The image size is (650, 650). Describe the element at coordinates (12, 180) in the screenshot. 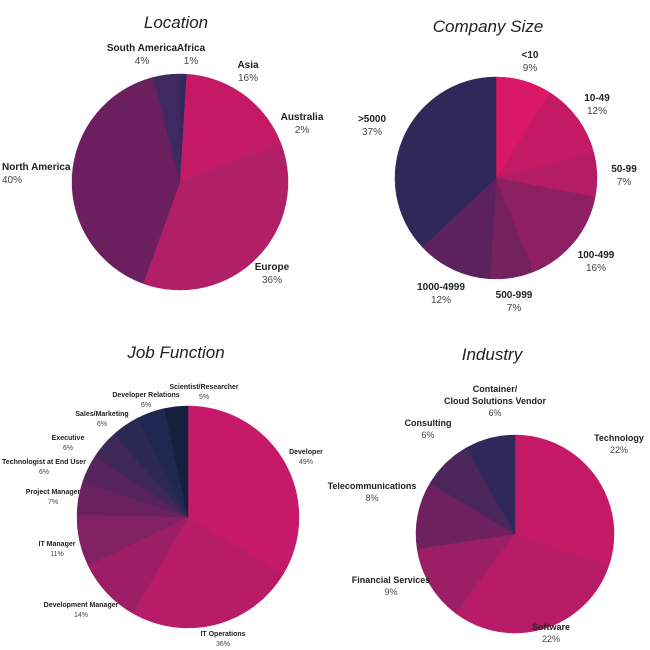

I see `slice-percent-label: 40%` at that location.